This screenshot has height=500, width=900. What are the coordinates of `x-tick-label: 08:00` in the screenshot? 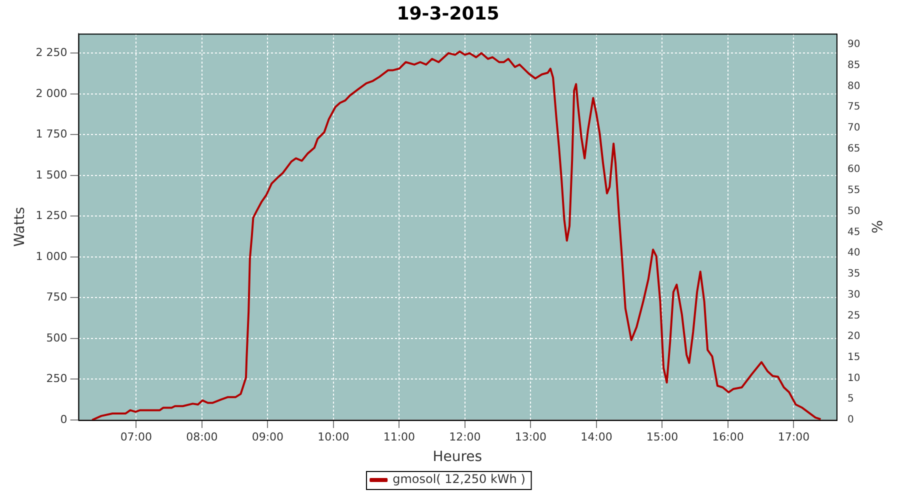 It's located at (202, 437).